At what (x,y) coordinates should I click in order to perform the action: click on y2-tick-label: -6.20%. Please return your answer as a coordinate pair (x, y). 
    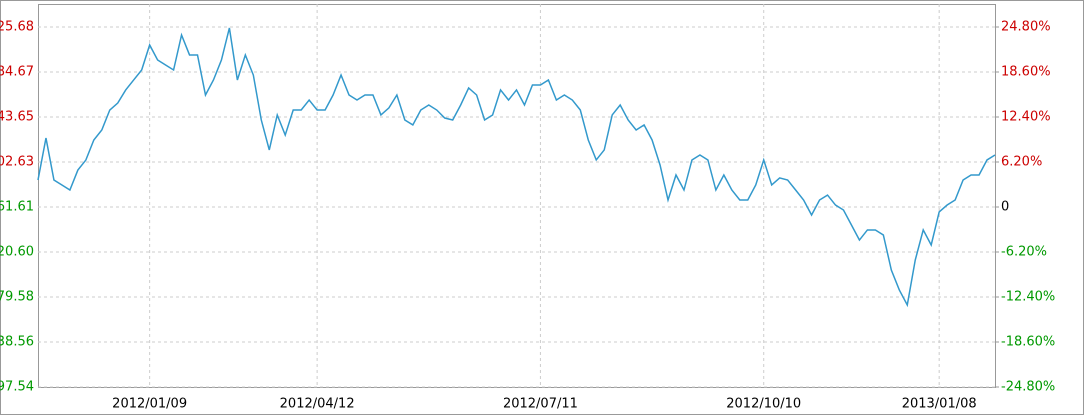
    Looking at the image, I should click on (1024, 252).